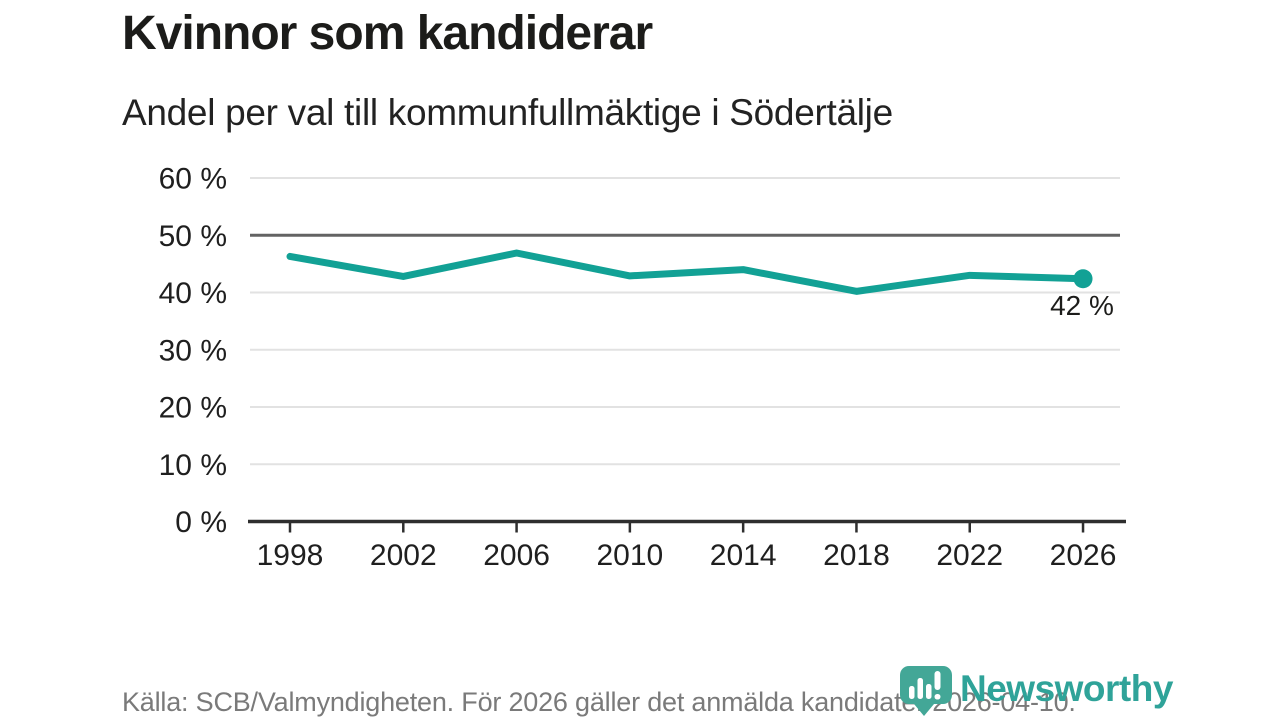  I want to click on x-tick-label: 2026, so click(1083, 555).